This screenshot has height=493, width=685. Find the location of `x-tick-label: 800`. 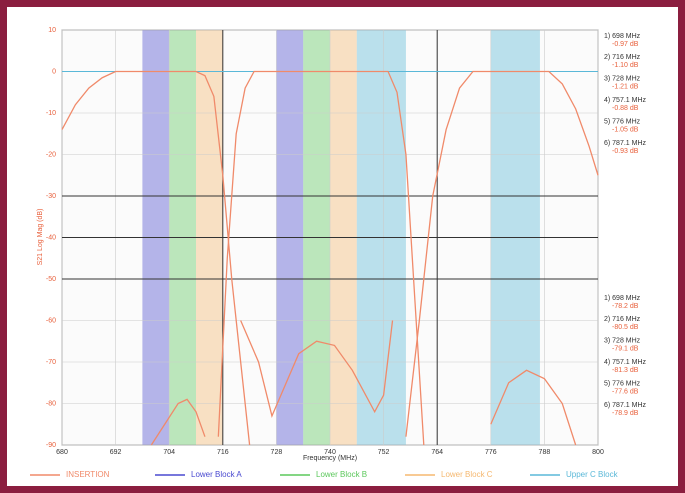

x-tick-label: 800 is located at coordinates (598, 452).